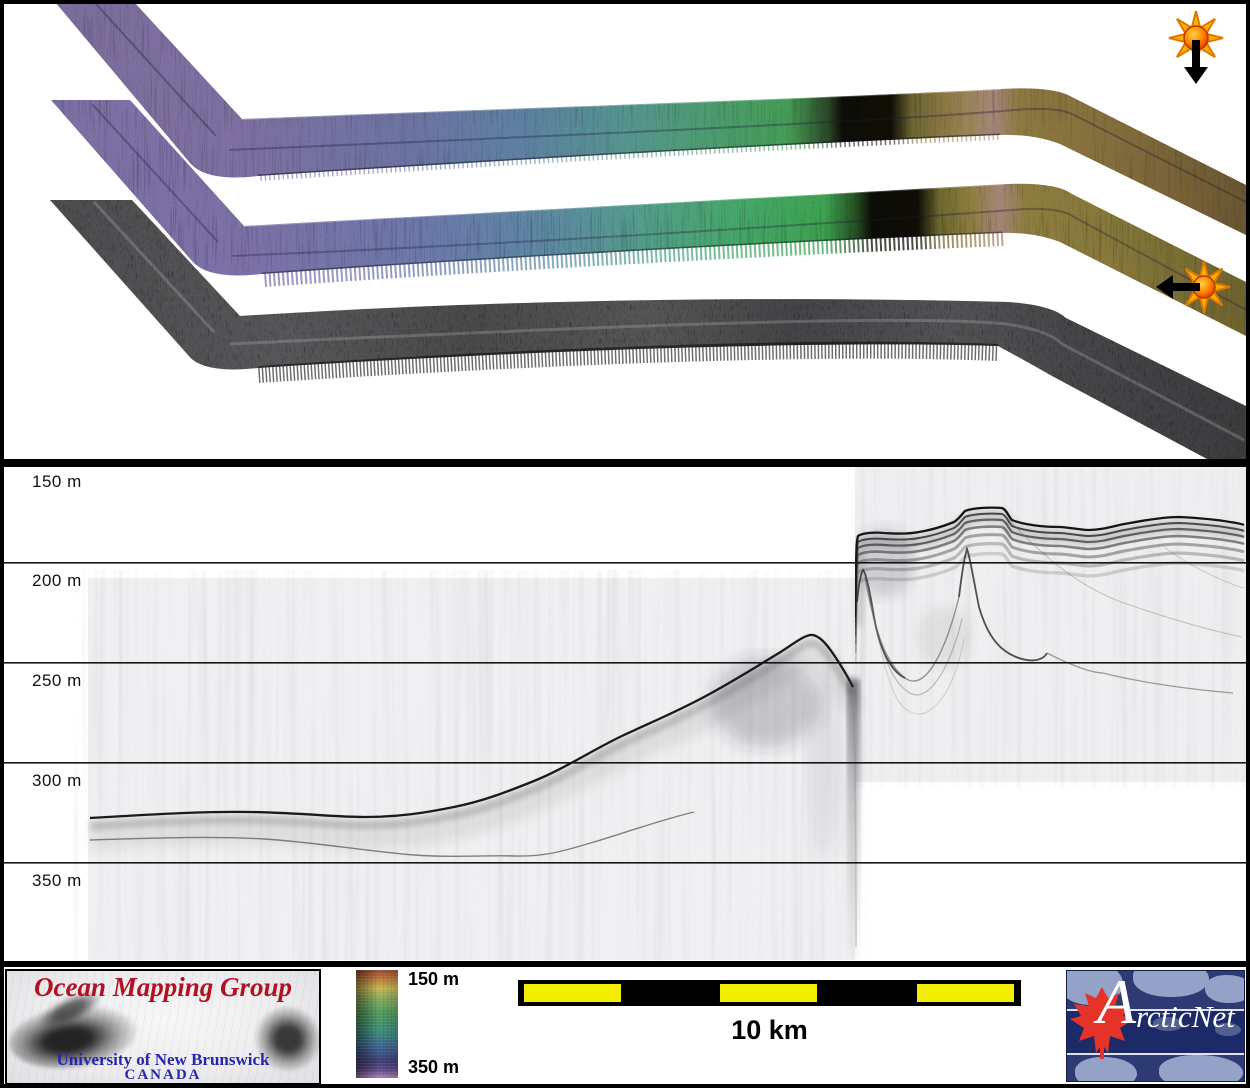 The width and height of the screenshot is (1250, 1088). I want to click on colorbar-grain, so click(377, 1024).